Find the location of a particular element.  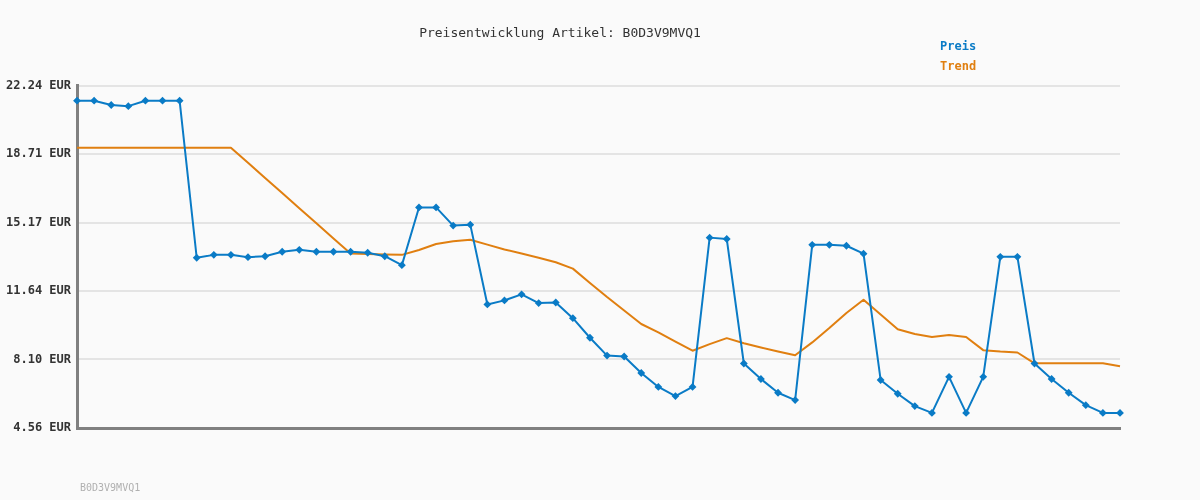

y-tick-label: 4.56 EUR is located at coordinates (42, 427).